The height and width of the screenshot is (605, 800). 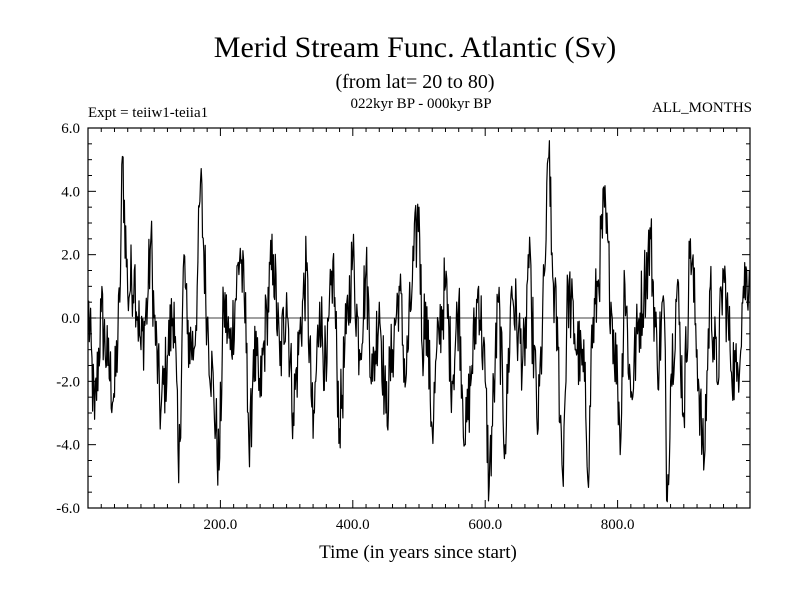 What do you see at coordinates (70, 319) in the screenshot?
I see `y-tick-label: 0.0` at bounding box center [70, 319].